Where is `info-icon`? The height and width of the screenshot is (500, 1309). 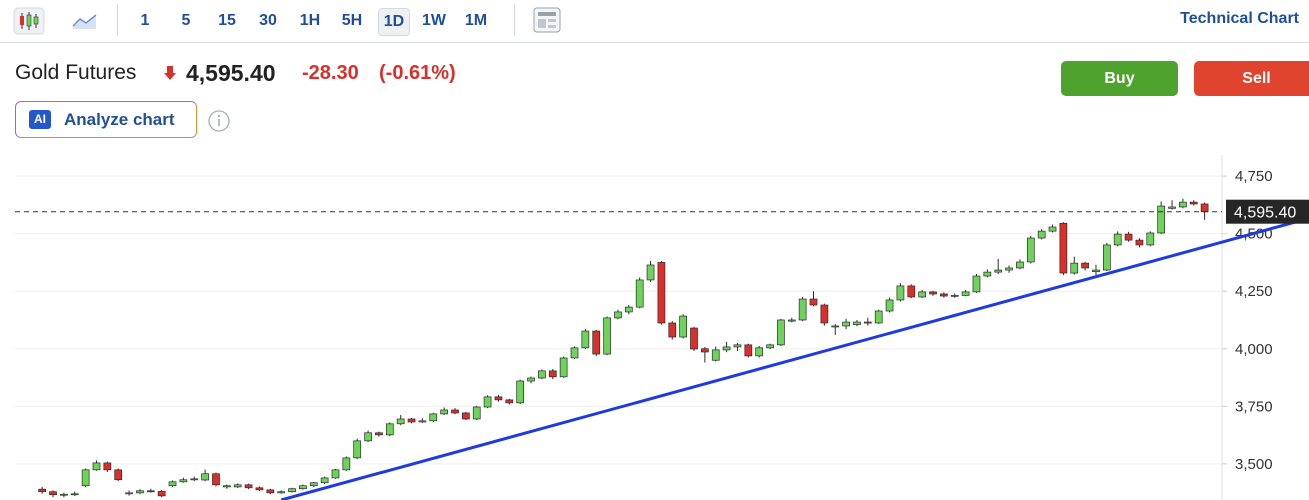 info-icon is located at coordinates (219, 121).